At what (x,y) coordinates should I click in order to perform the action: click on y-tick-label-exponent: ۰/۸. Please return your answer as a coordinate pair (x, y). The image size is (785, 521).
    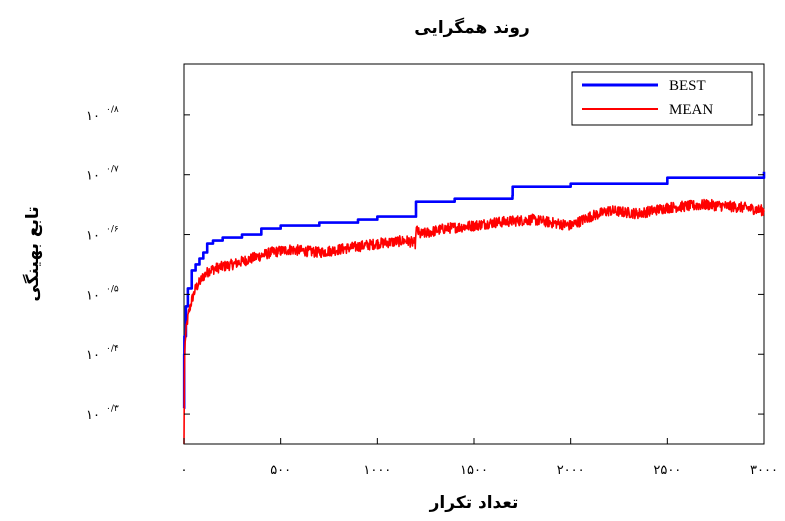
    Looking at the image, I should click on (112, 110).